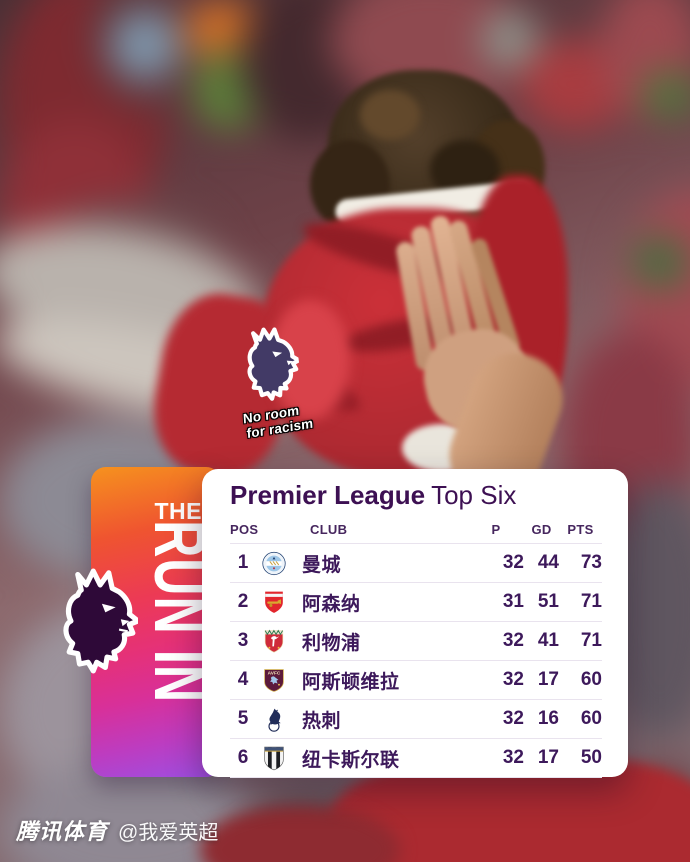 The image size is (690, 862). Describe the element at coordinates (274, 680) in the screenshot. I see `aston-villa-crest-icon: AVFC` at that location.